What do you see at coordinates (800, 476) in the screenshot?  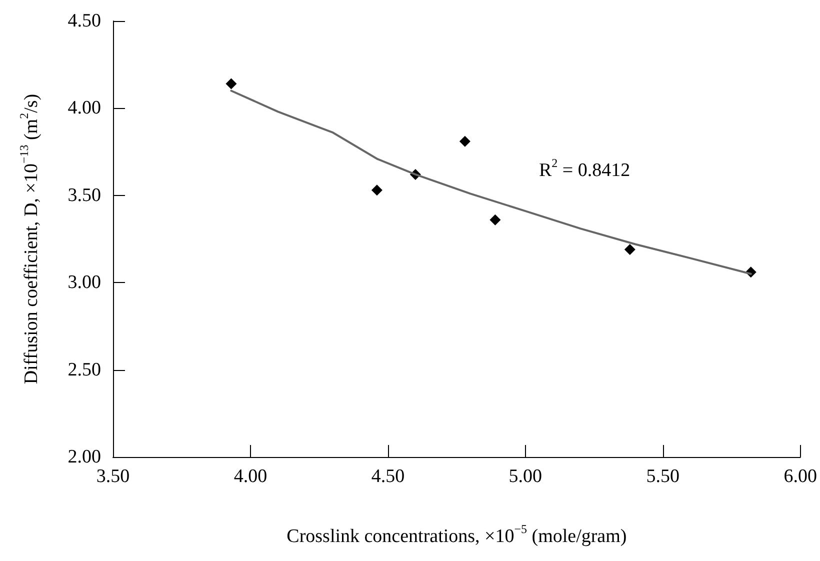 I see `x-tick-label: 6.00` at bounding box center [800, 476].